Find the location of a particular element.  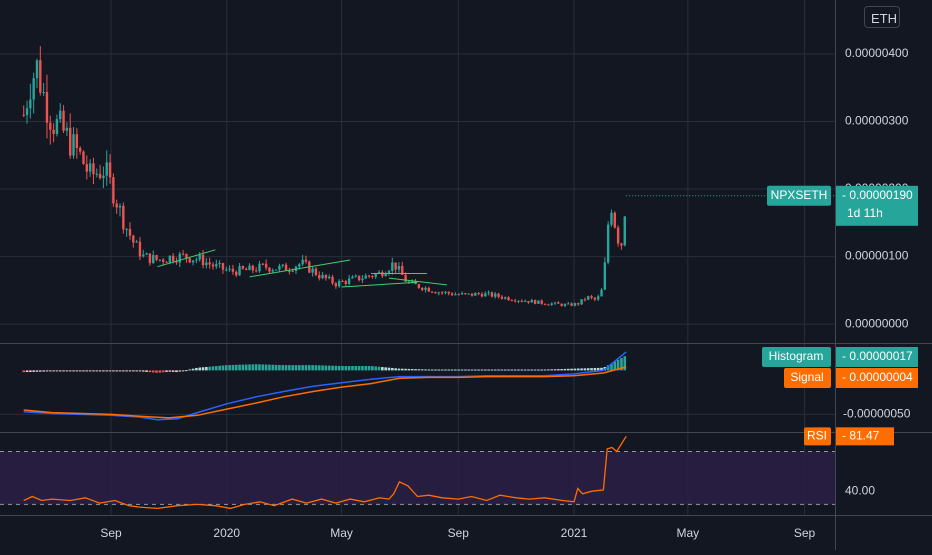

histogram-badge is located at coordinates (796, 357).